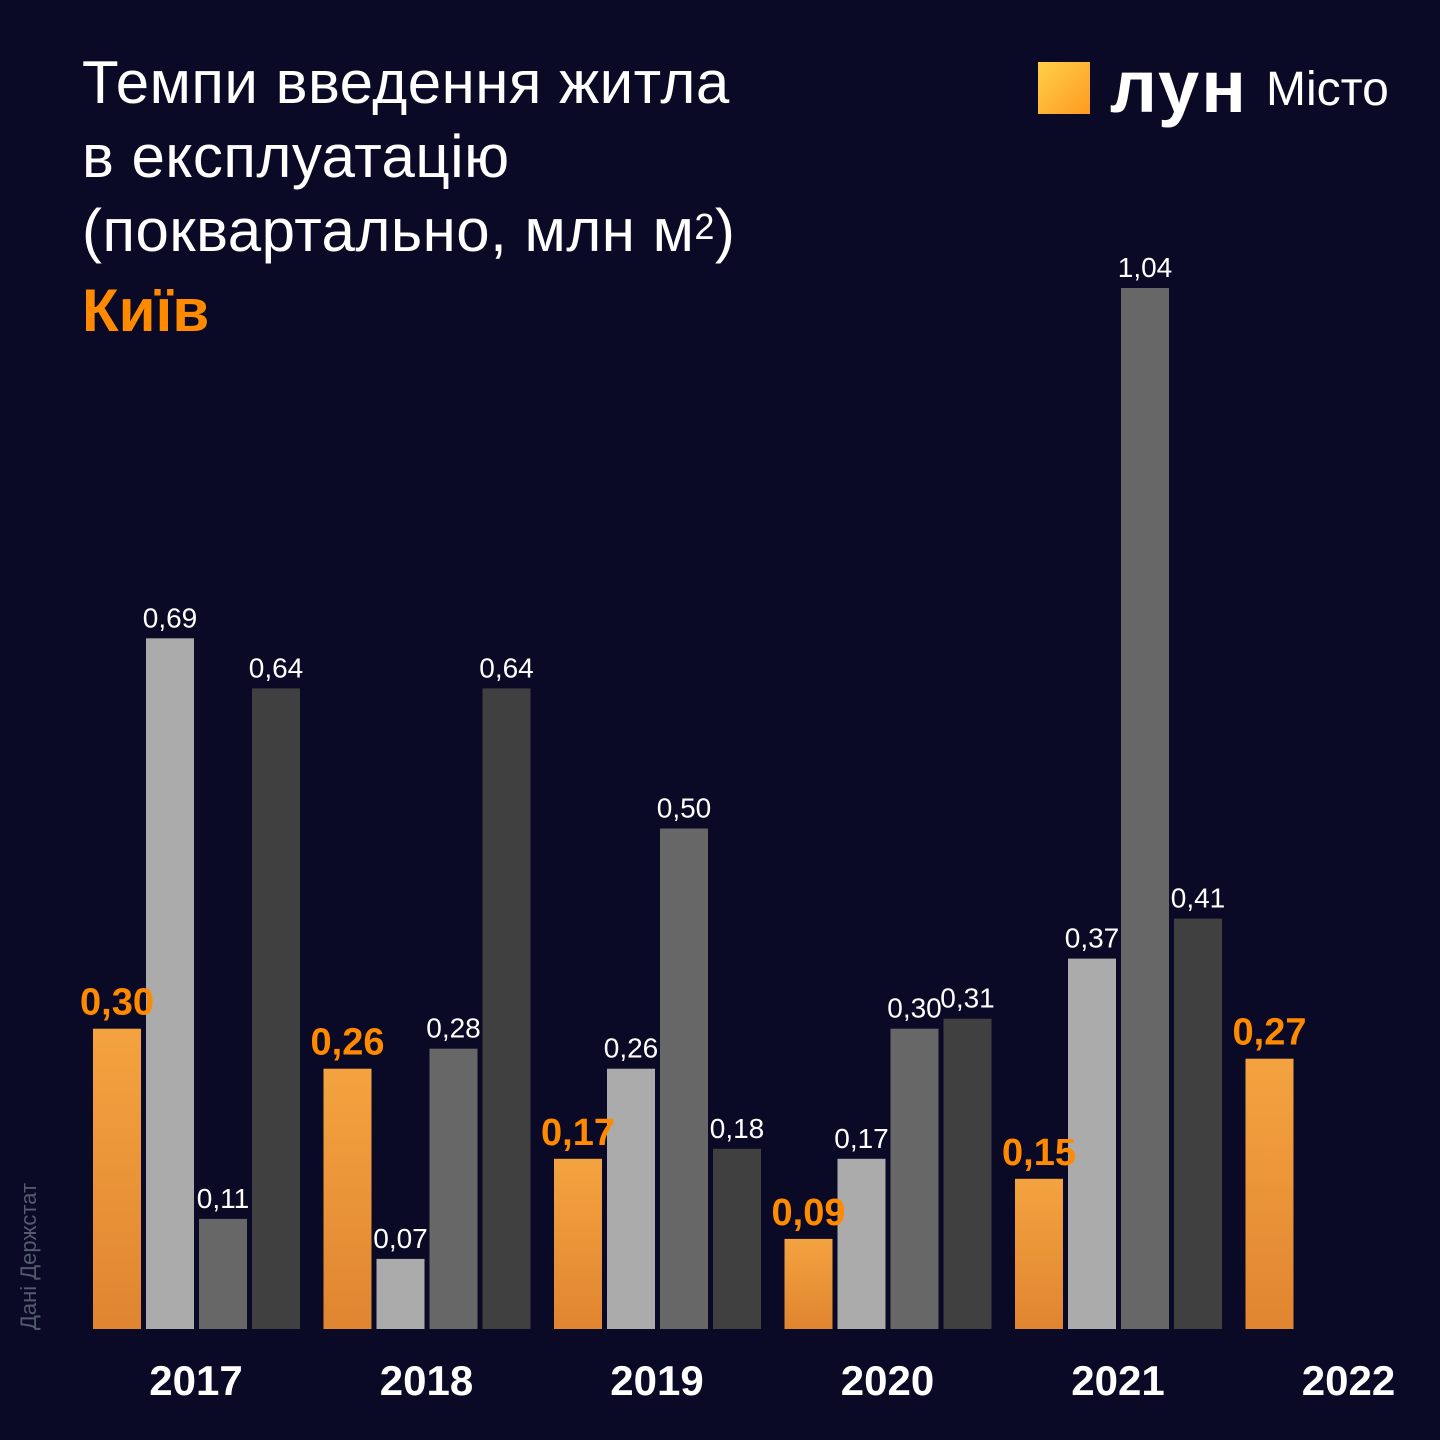 This screenshot has width=1440, height=1440. Describe the element at coordinates (887, 1380) in the screenshot. I see `x-tick-2020: 2020` at that location.